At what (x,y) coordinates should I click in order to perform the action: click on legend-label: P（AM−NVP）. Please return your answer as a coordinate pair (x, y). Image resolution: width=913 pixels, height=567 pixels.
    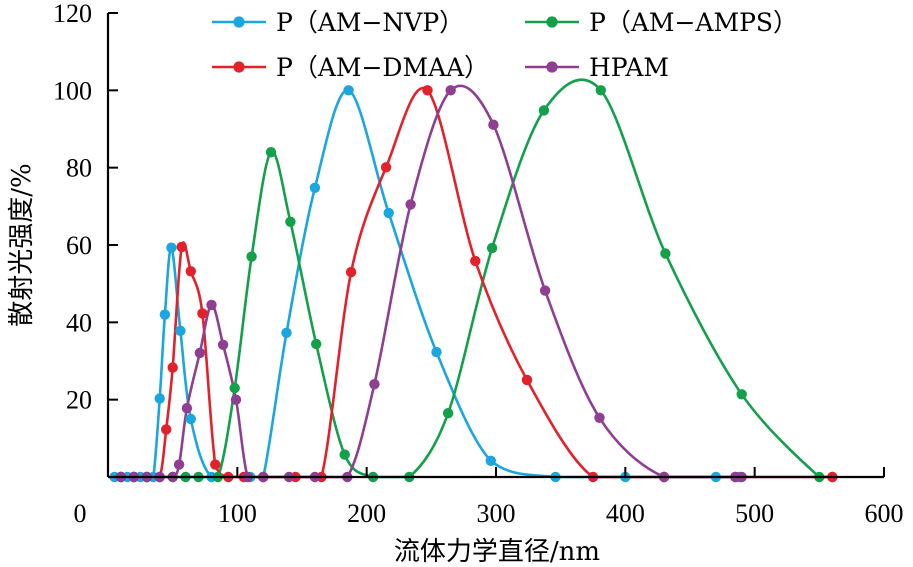
    Looking at the image, I should click on (370, 22).